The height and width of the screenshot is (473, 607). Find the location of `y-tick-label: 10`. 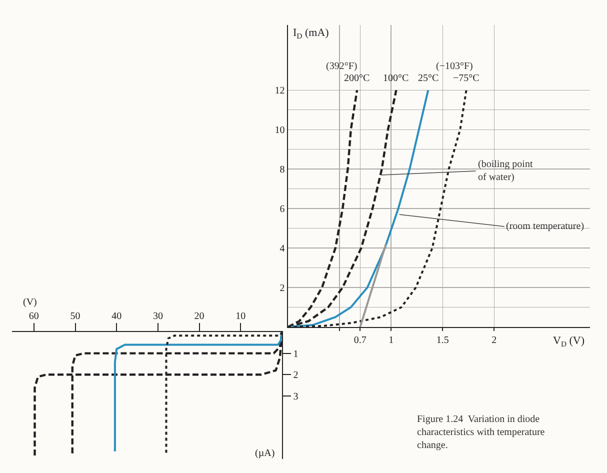

y-tick-label: 10 is located at coordinates (279, 130).